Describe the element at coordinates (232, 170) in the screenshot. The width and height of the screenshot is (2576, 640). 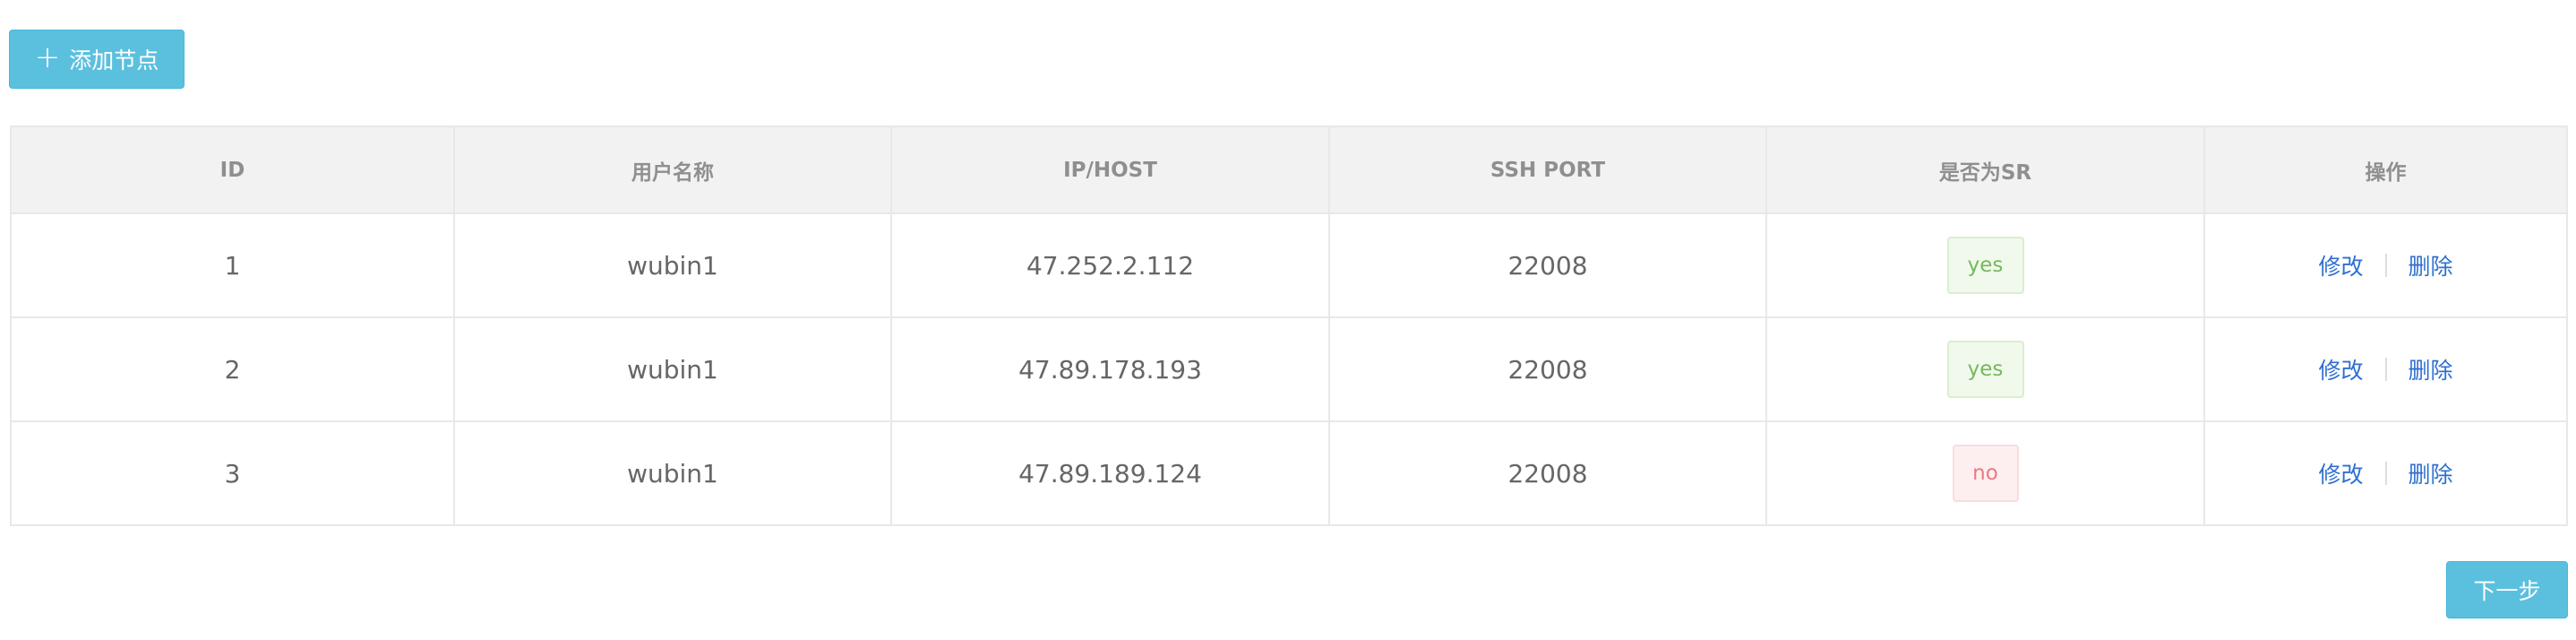
I see `column-header-id: ID` at that location.